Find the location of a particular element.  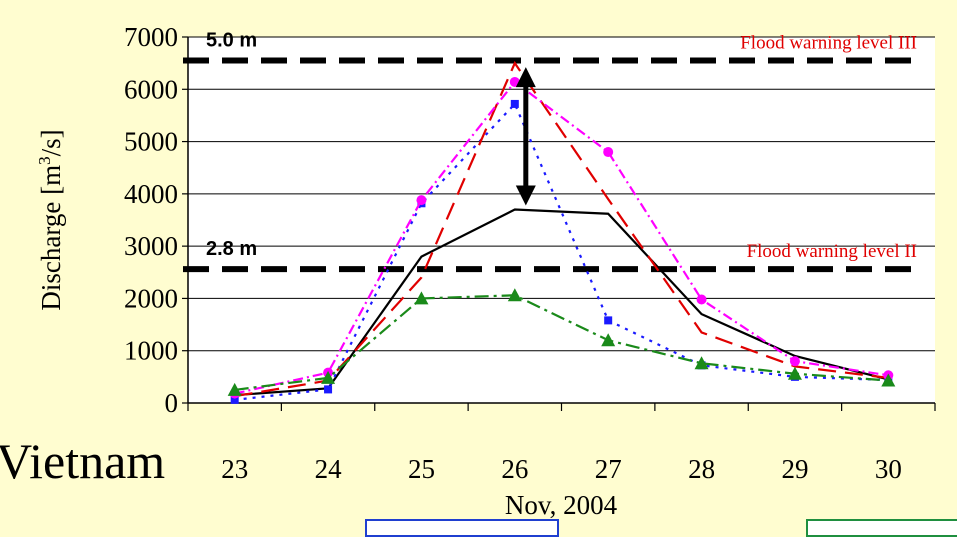

series-line is located at coordinates (561, 343).